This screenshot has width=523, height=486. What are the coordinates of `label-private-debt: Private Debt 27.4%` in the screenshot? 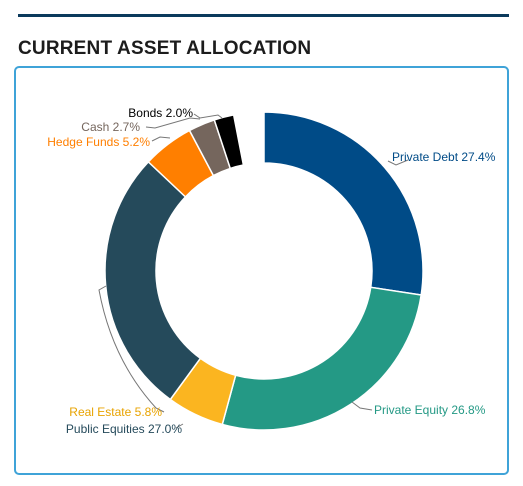 It's located at (444, 157).